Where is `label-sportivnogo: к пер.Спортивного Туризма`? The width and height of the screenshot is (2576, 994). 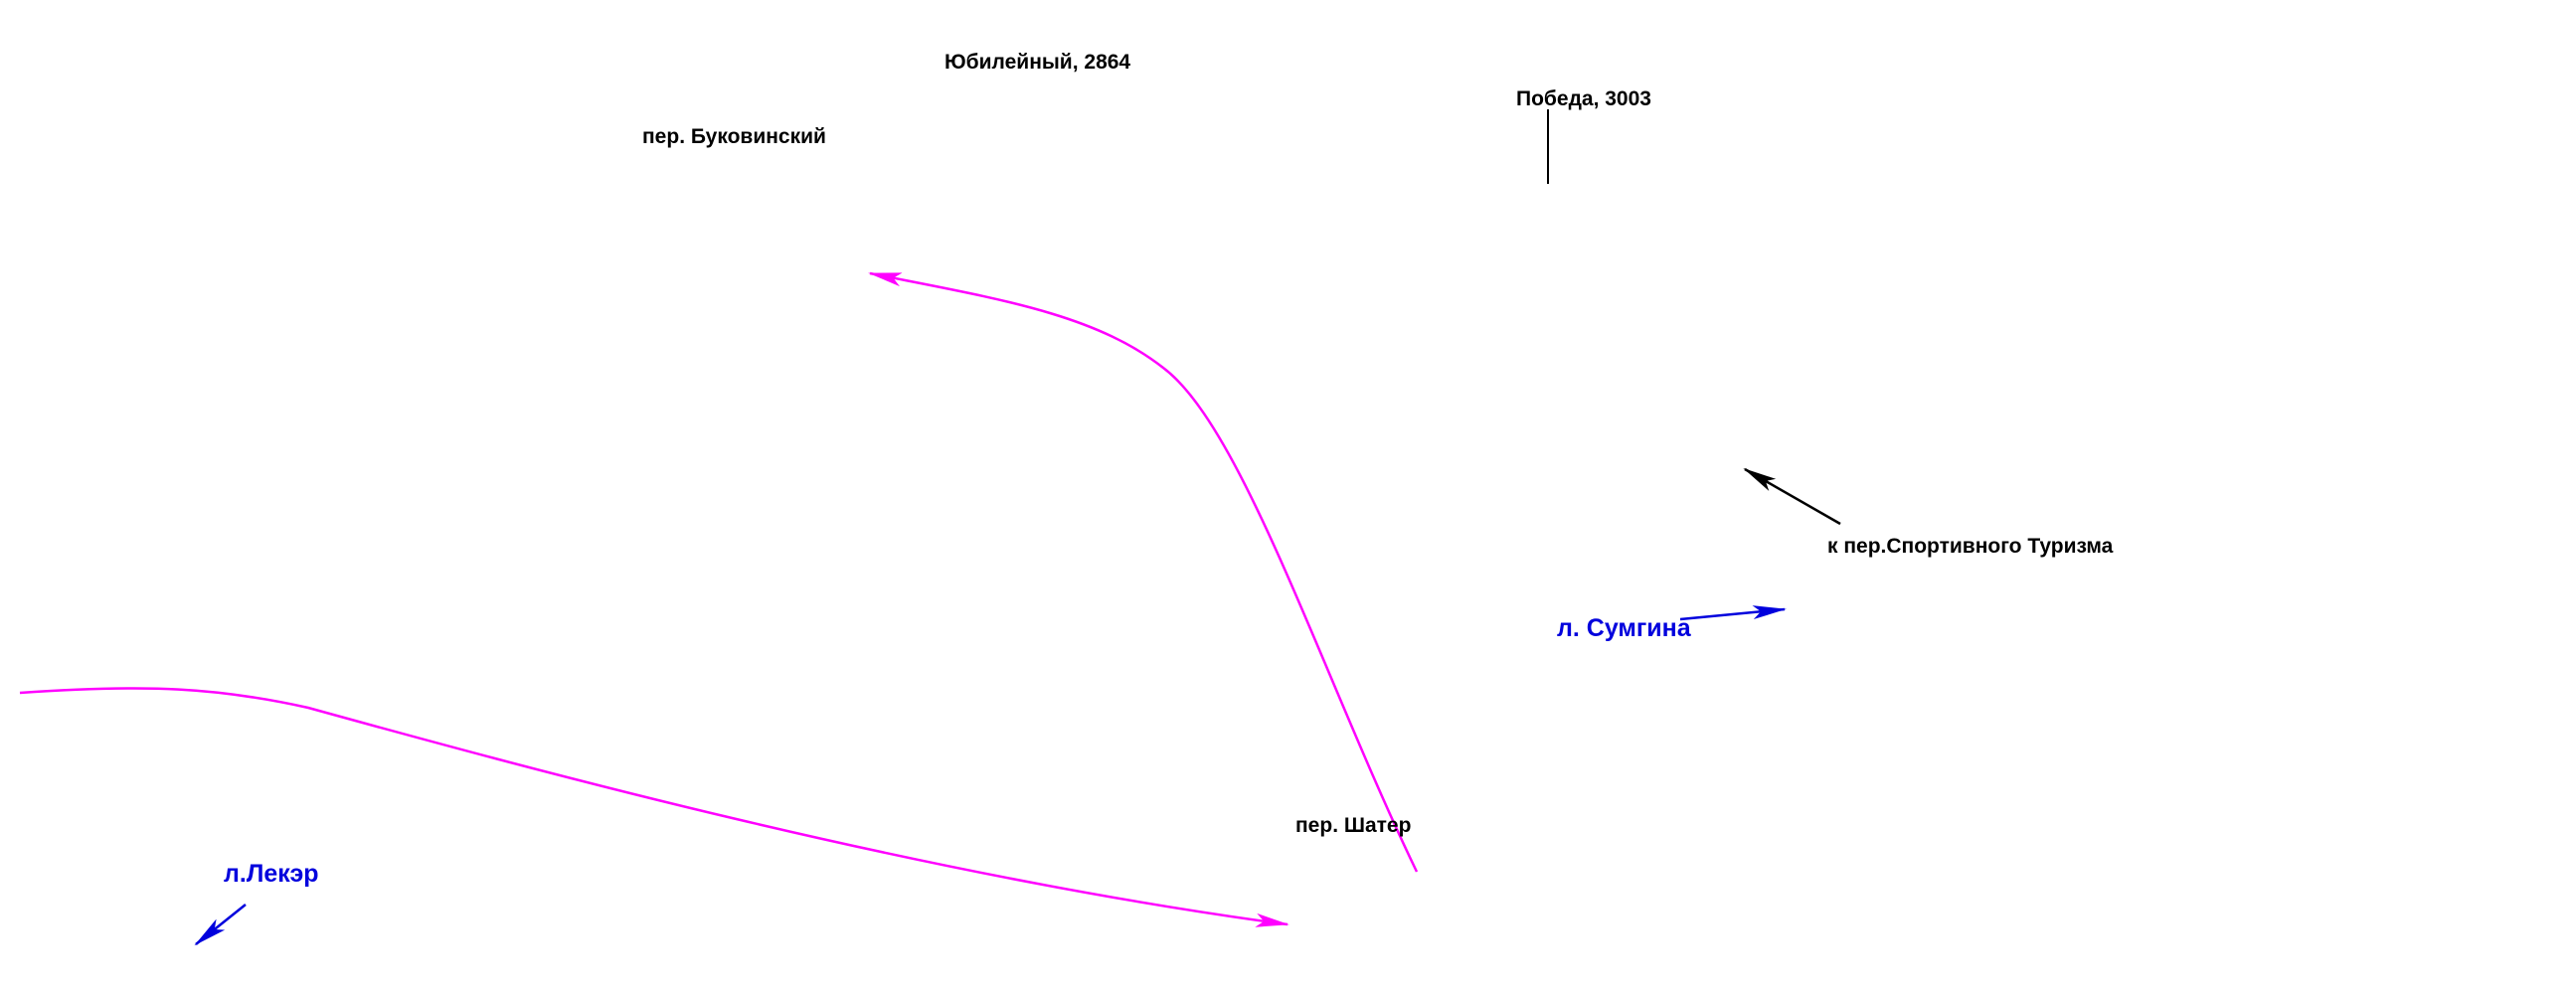
label-sportivnogo: к пер.Спортивного Туризма is located at coordinates (1970, 546).